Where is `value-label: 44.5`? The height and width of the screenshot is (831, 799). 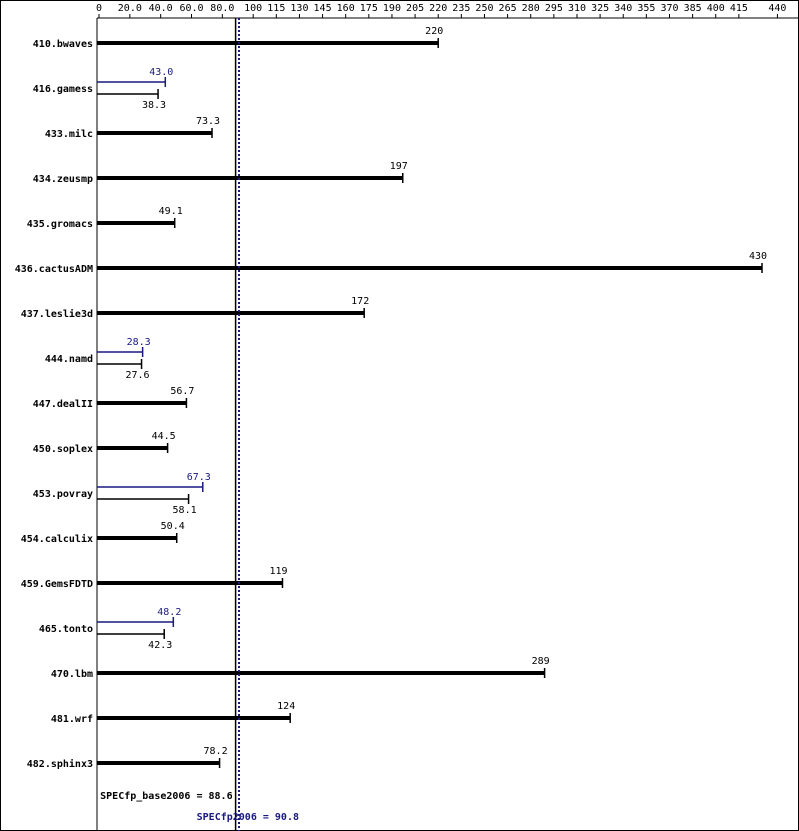
value-label: 44.5 is located at coordinates (164, 436).